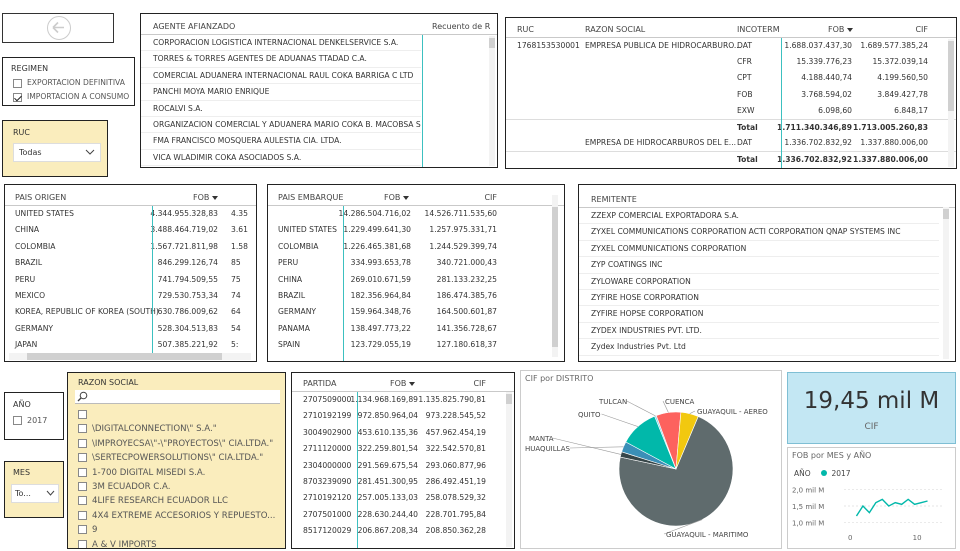 Image resolution: width=960 pixels, height=551 pixels. I want to click on anio-item-2017: 2017, so click(30, 420).